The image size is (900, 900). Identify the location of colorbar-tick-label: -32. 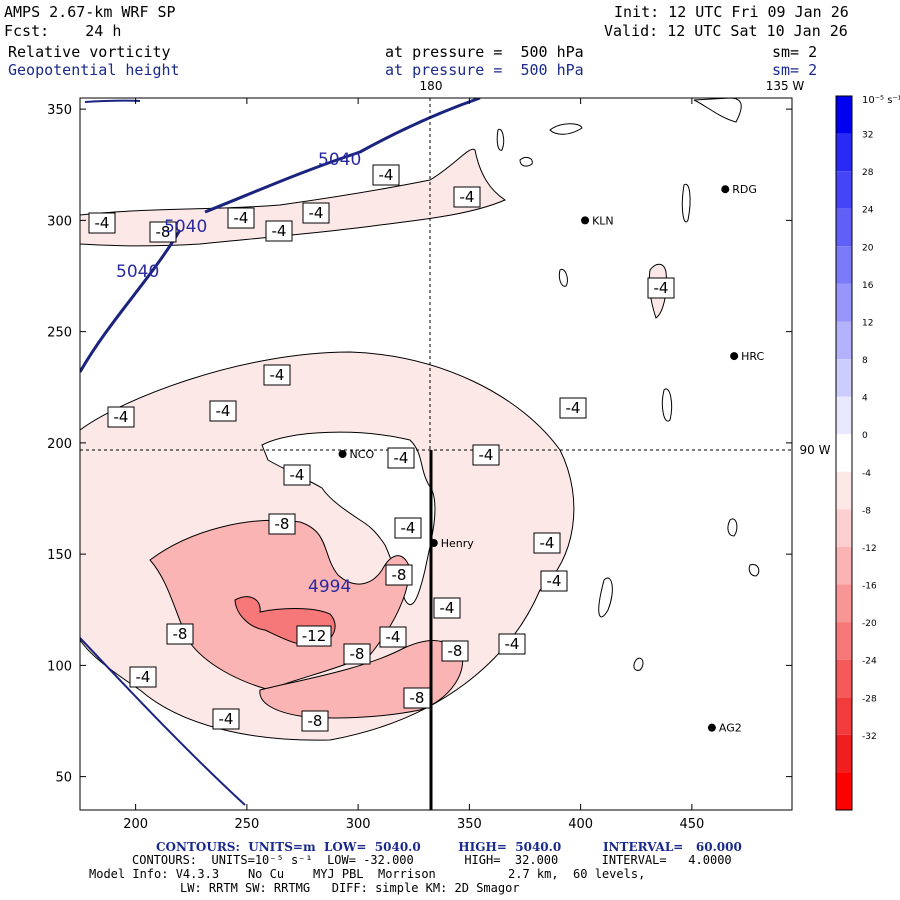
(869, 737).